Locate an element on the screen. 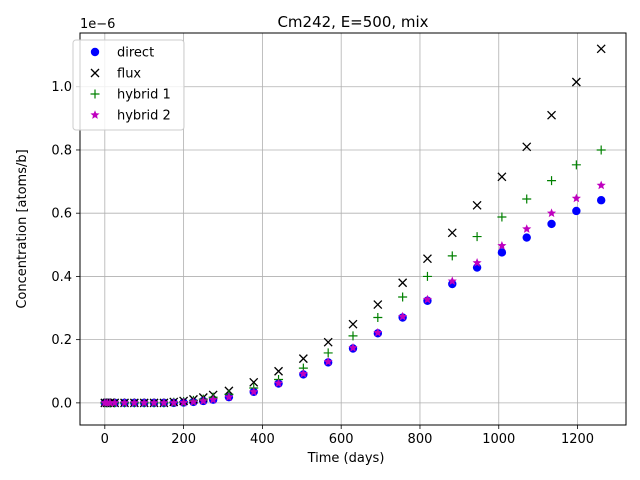  y-tick-label: 1.0 is located at coordinates (61, 87).